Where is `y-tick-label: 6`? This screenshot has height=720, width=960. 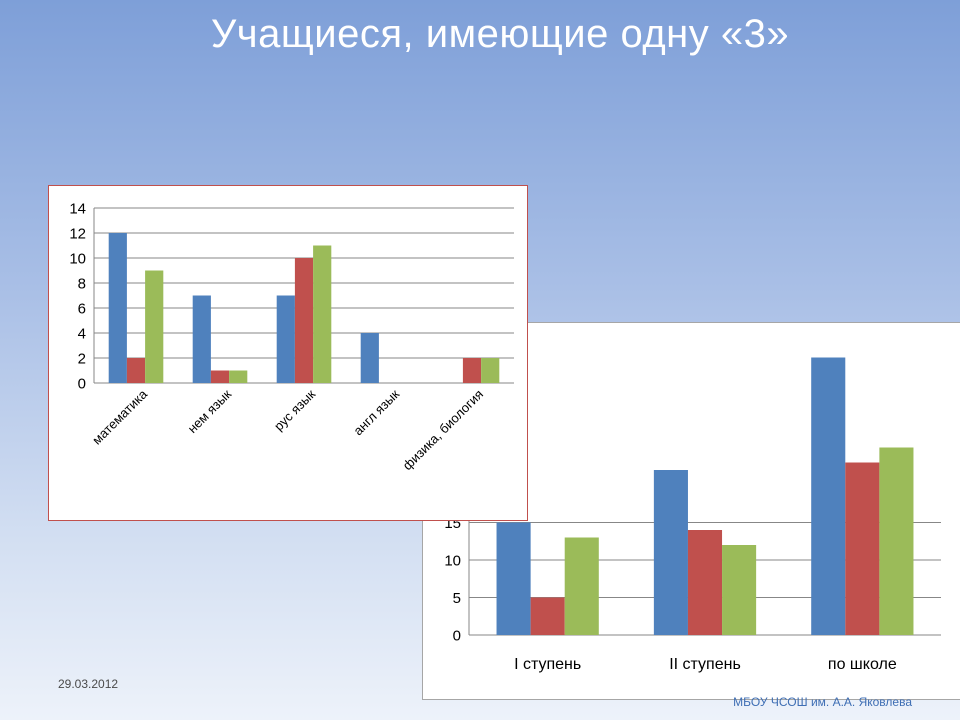 y-tick-label: 6 is located at coordinates (82, 308).